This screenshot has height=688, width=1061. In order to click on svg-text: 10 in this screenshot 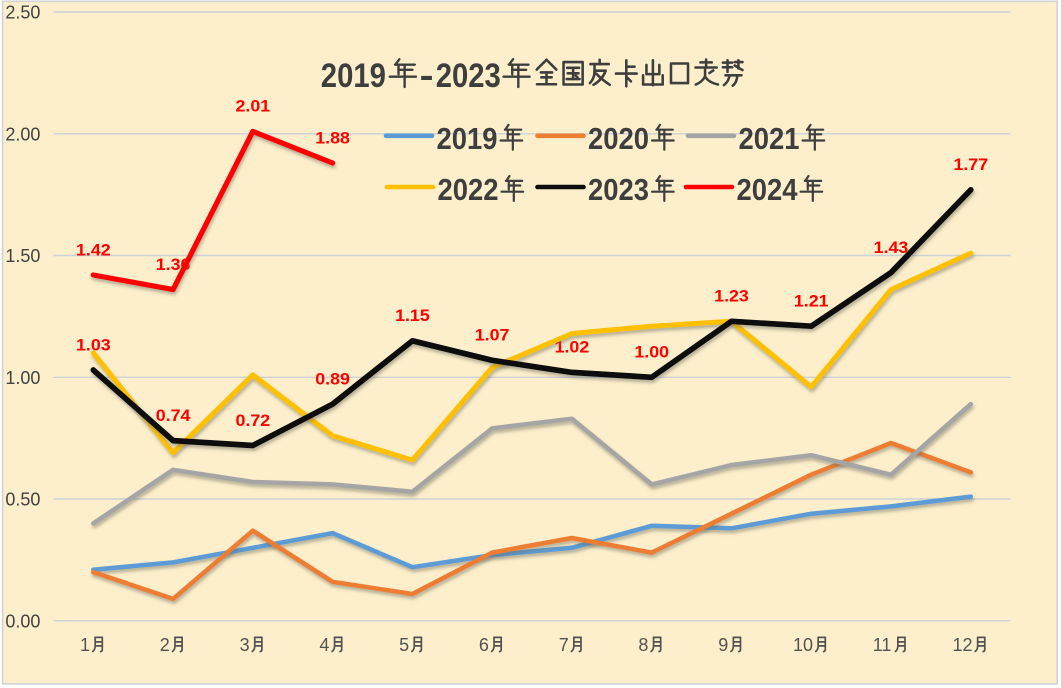, I will do `click(803, 645)`.